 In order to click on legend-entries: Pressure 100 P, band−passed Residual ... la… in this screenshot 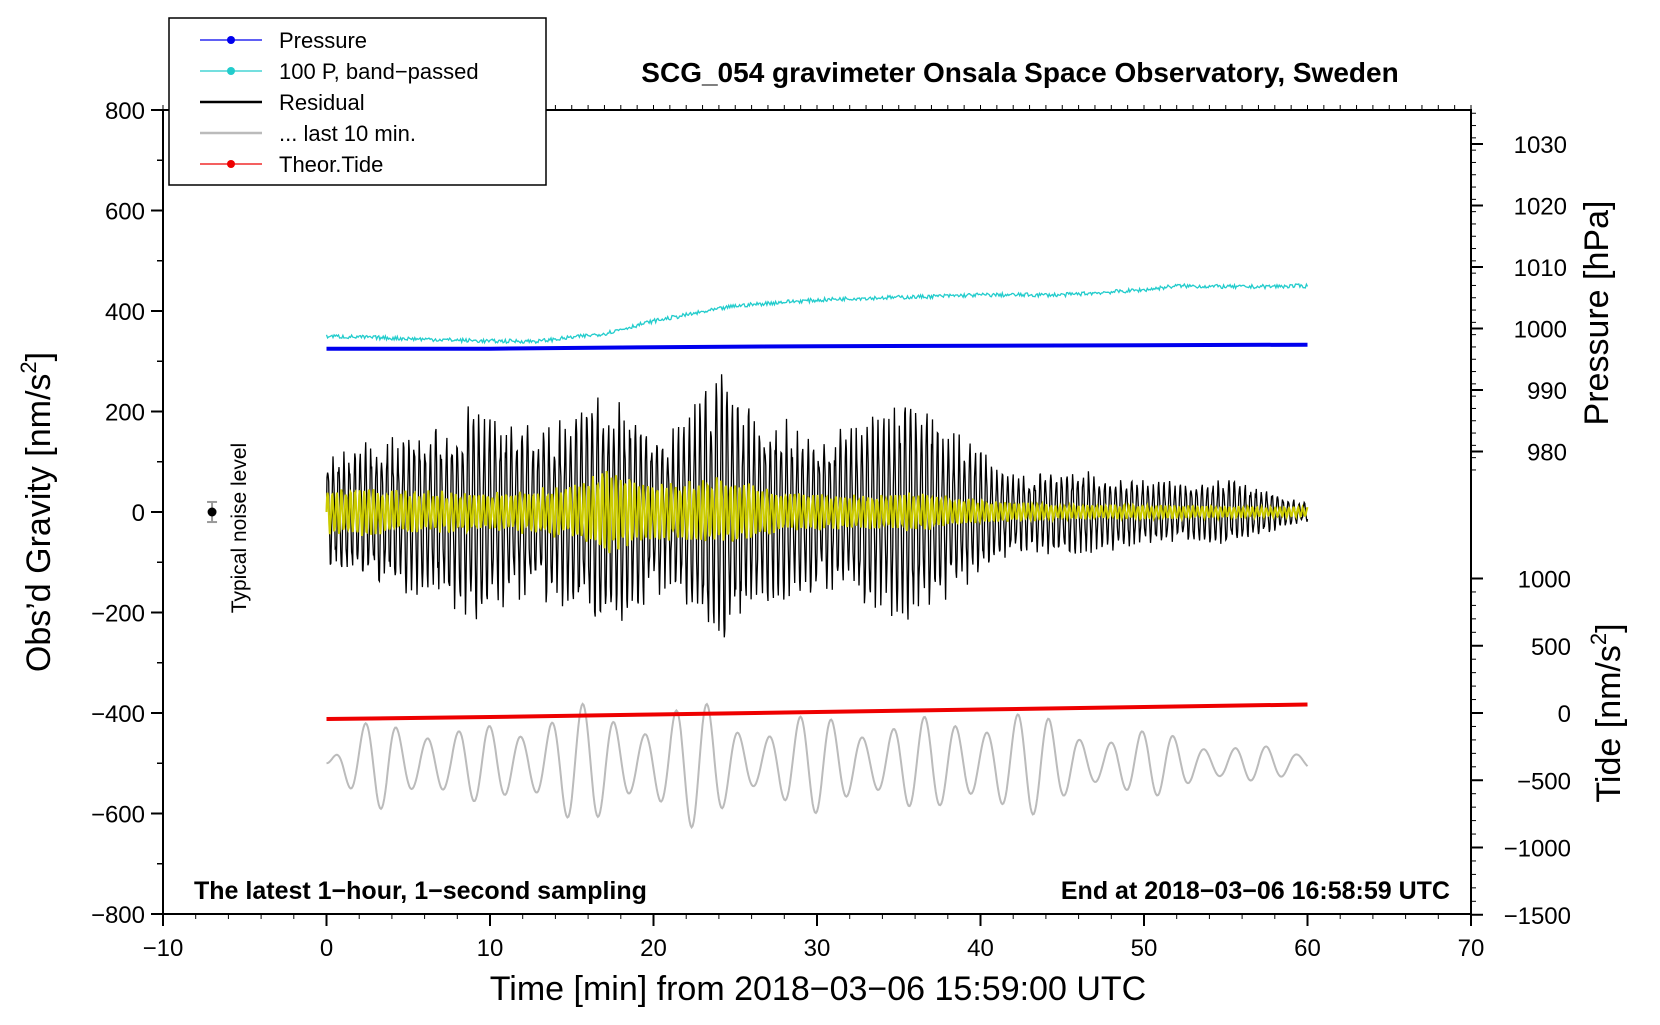, I will do `click(339, 102)`.